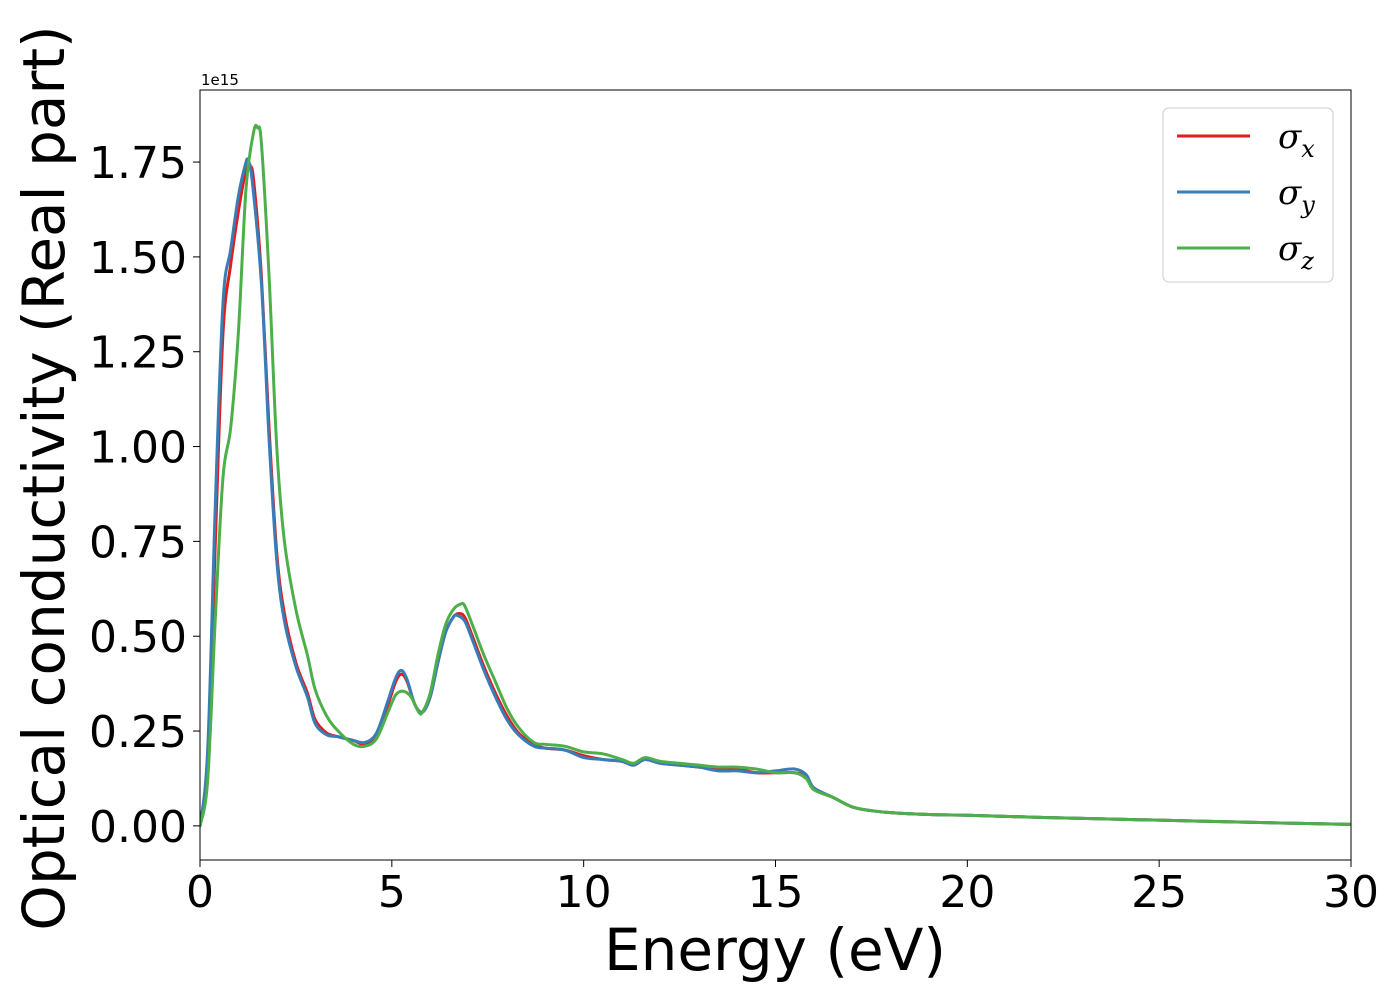  What do you see at coordinates (220, 80) in the screenshot?
I see `y-offset-label: 1e15` at bounding box center [220, 80].